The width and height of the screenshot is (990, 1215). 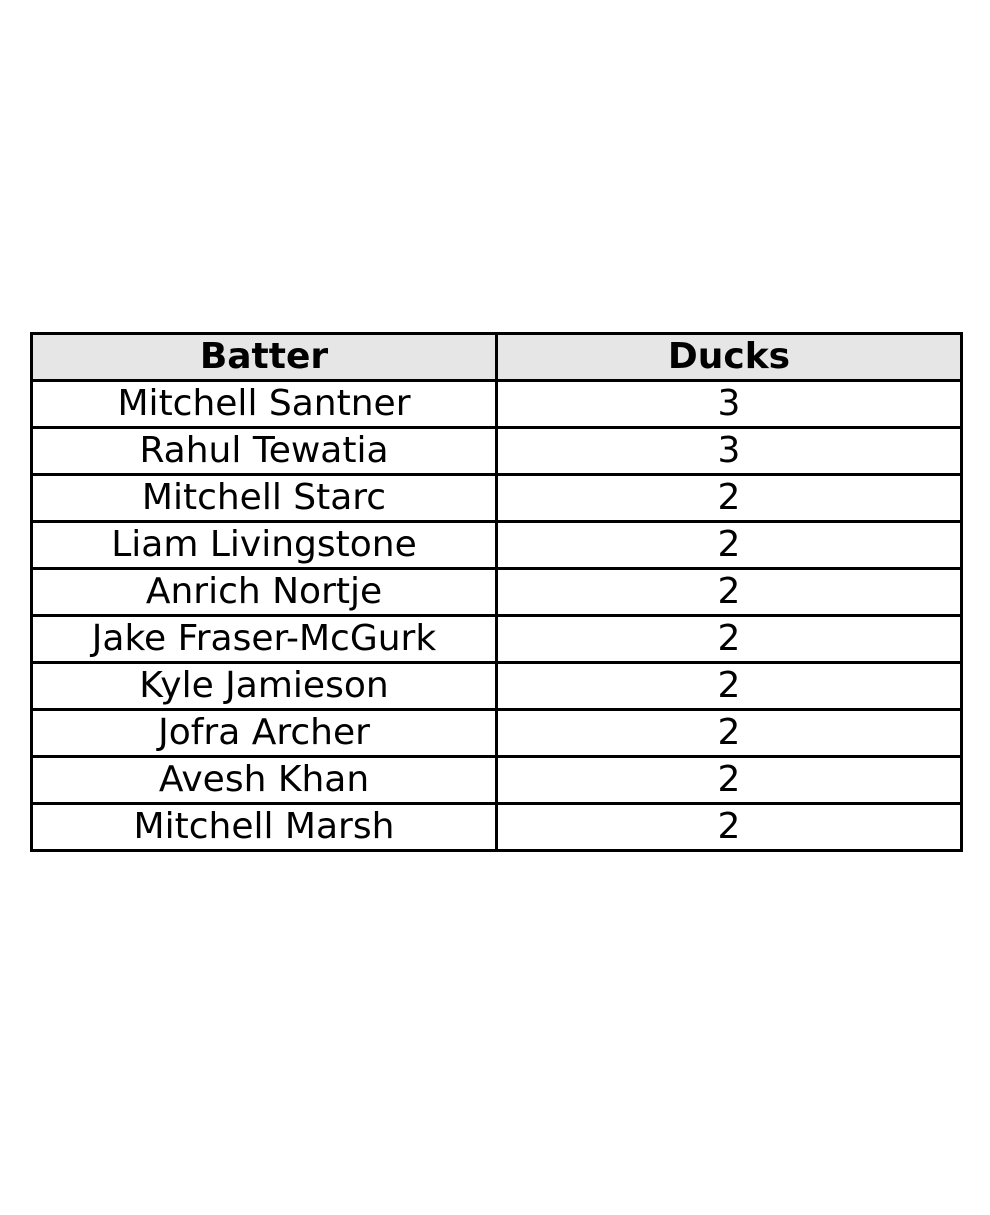 I want to click on batter-name-cell: Jake Fraser-McGurk, so click(x=264, y=639).